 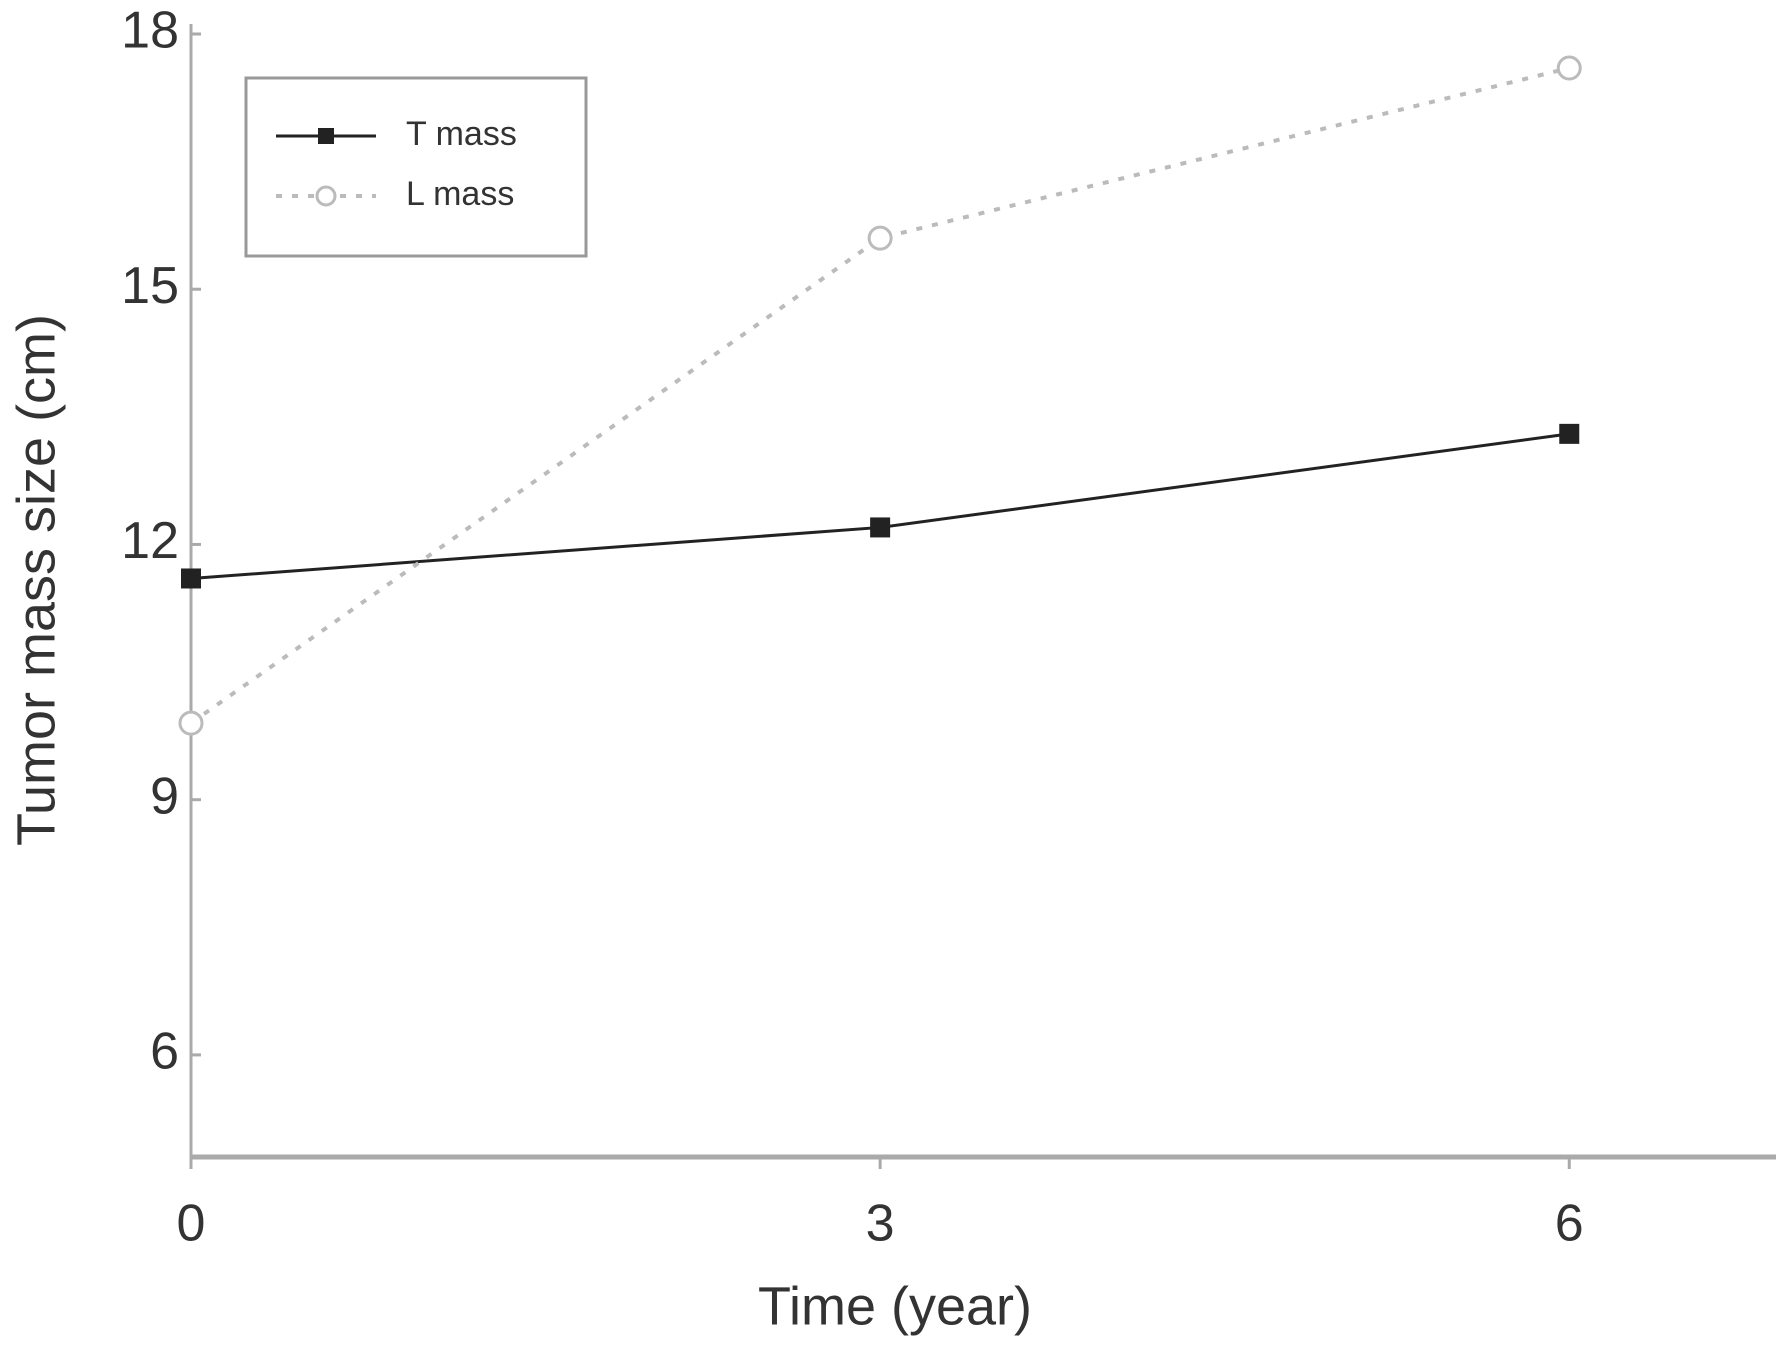 I want to click on x-tick-label: 0, so click(x=191, y=1224).